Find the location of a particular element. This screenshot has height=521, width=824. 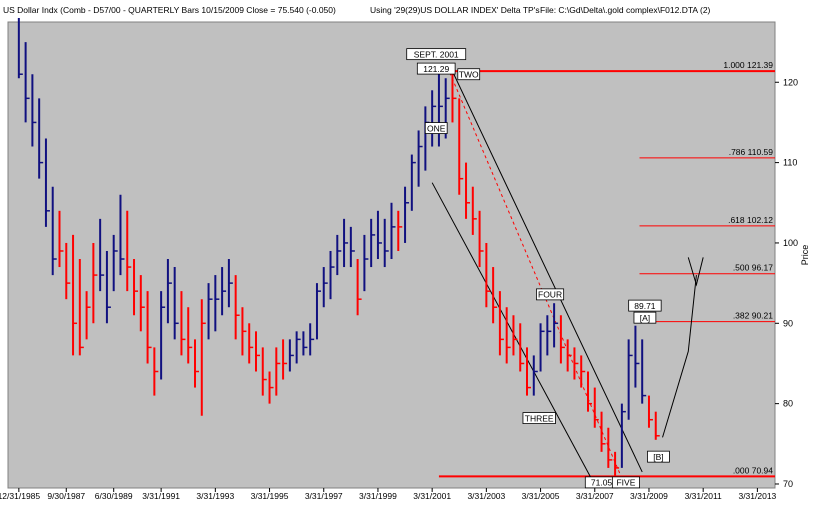

annotation-label: FOUR is located at coordinates (550, 295).